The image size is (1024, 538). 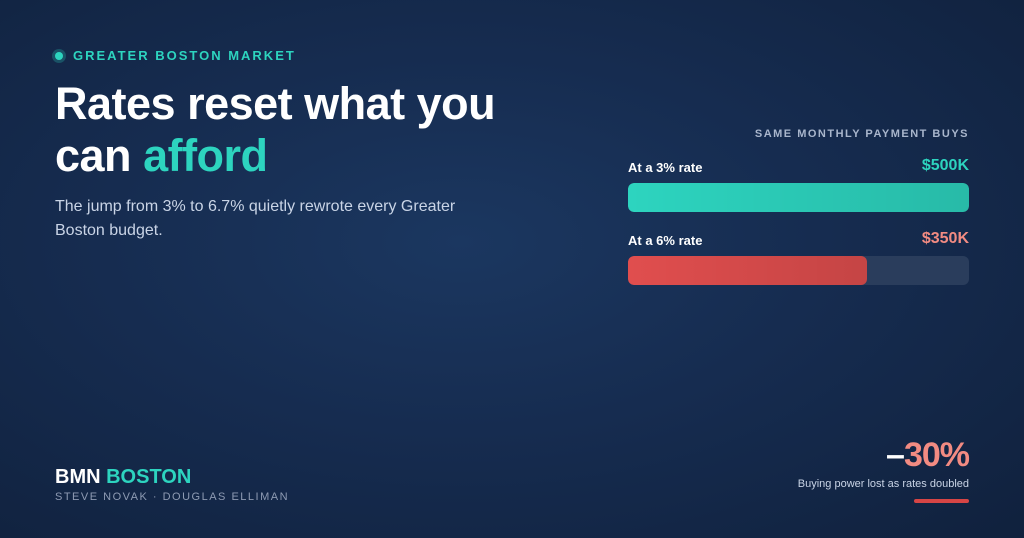 What do you see at coordinates (184, 55) in the screenshot?
I see `eyebrow-text: GREATER BOSTON MARKET` at bounding box center [184, 55].